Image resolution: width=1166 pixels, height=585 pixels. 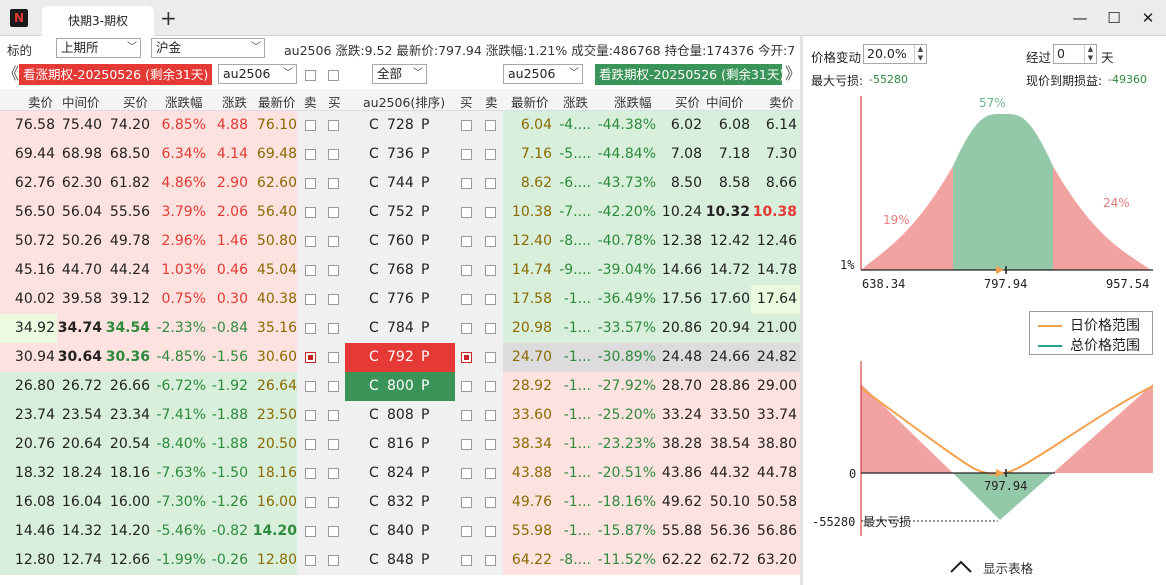 I want to click on header-put-chg-pct: 涨跌幅, so click(x=633, y=102).